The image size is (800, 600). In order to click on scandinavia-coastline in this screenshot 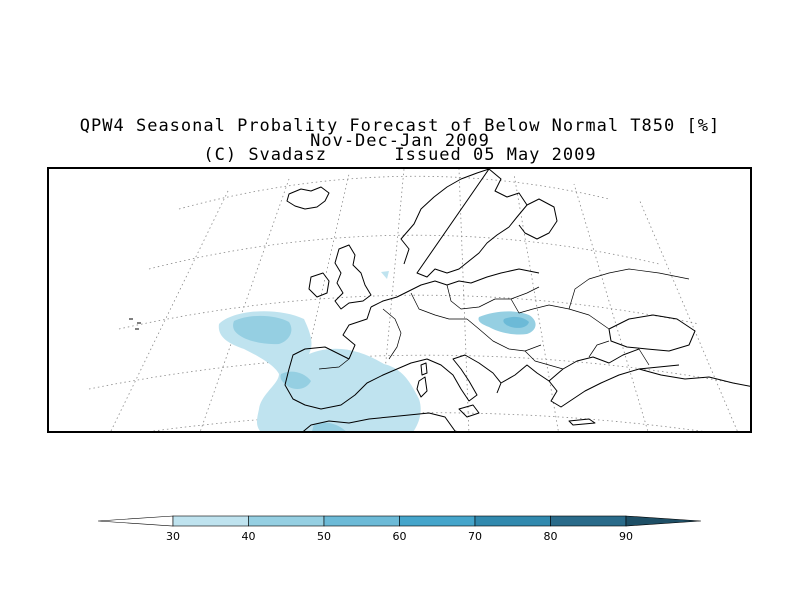, I will do `click(464, 223)`.